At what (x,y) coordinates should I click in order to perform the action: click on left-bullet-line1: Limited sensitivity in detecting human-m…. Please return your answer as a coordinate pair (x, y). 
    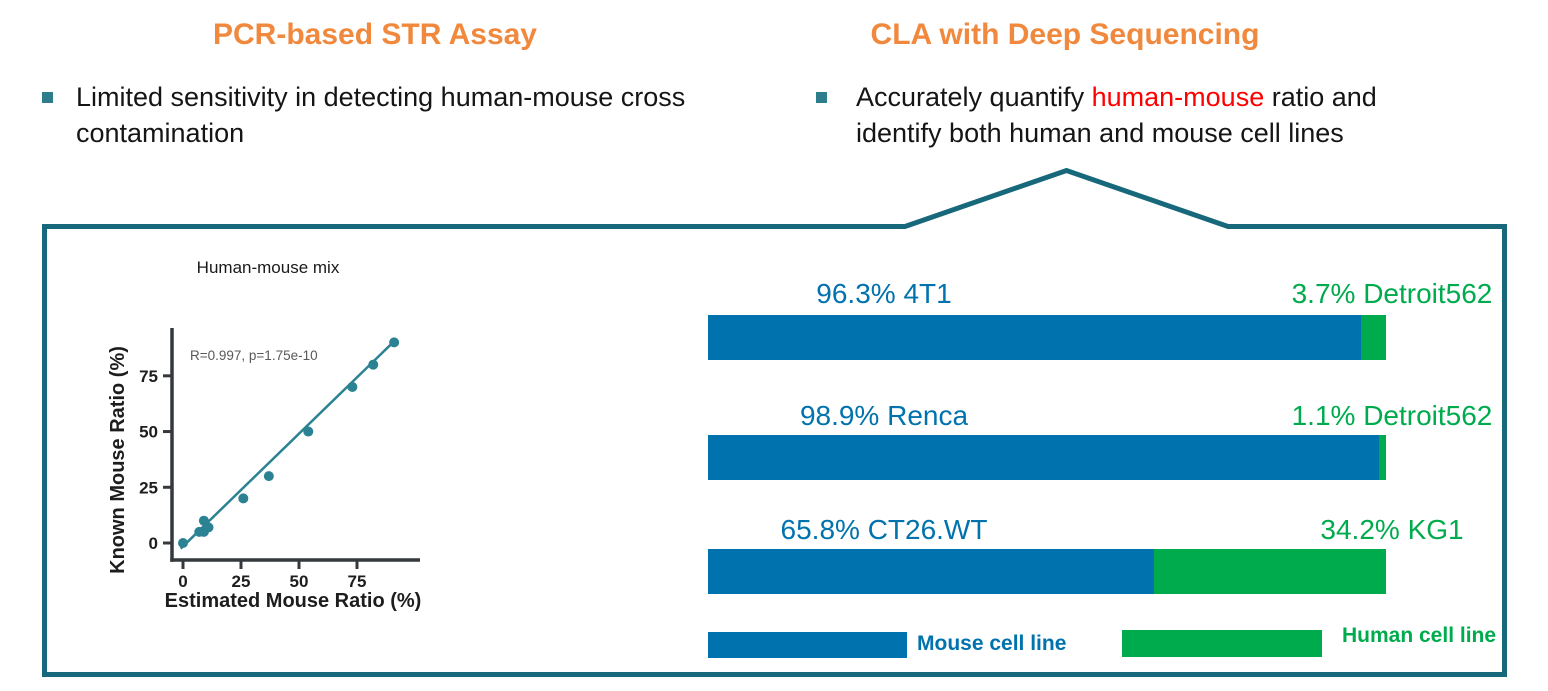
    Looking at the image, I should click on (381, 97).